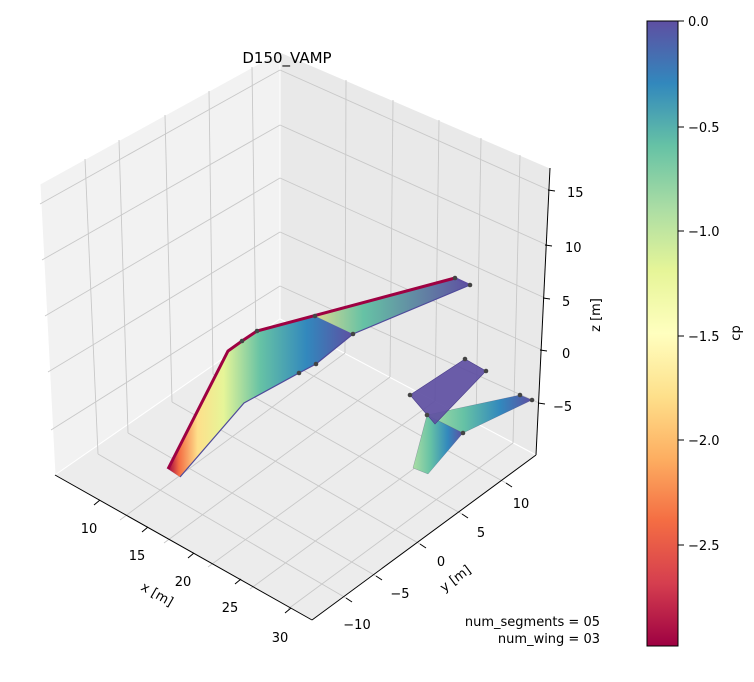  What do you see at coordinates (704, 128) in the screenshot?
I see `colorbar-tick-label: −0.5` at bounding box center [704, 128].